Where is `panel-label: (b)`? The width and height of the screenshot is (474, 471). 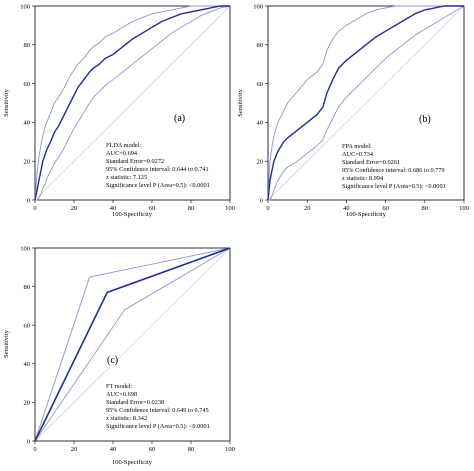
panel-label: (b) is located at coordinates (425, 119).